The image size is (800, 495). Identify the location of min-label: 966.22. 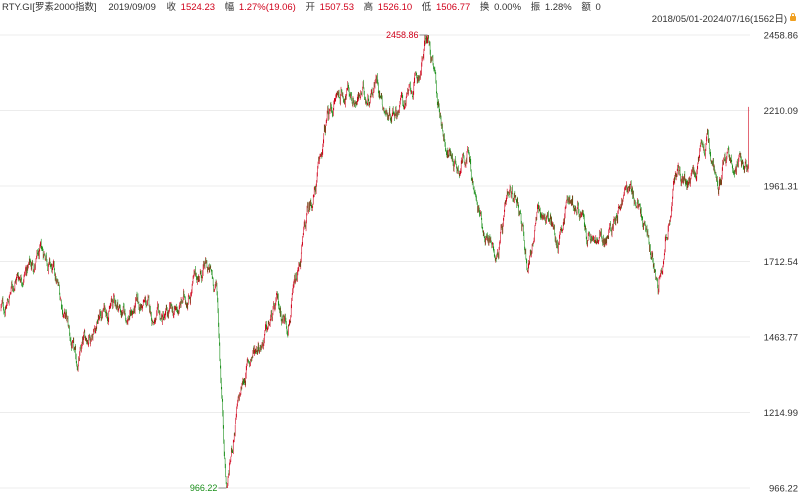
(204, 488).